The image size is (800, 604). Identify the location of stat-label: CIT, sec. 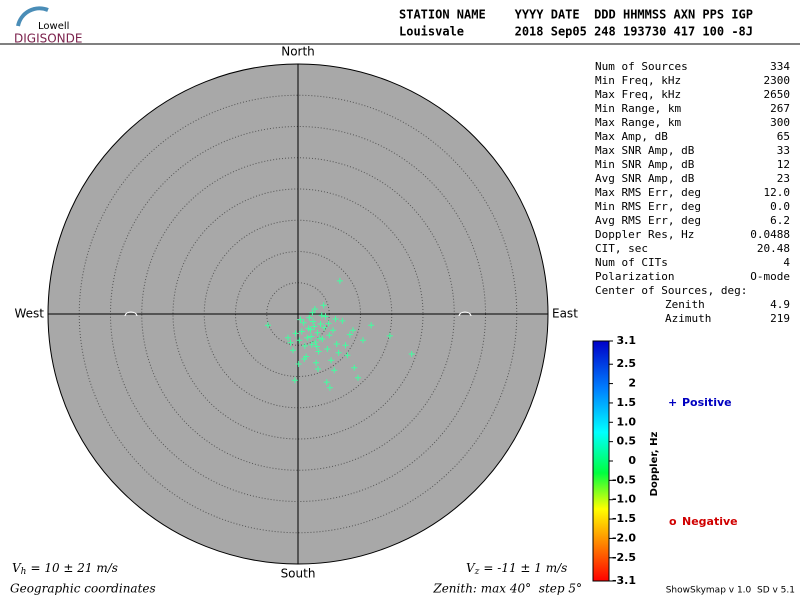
(621, 248).